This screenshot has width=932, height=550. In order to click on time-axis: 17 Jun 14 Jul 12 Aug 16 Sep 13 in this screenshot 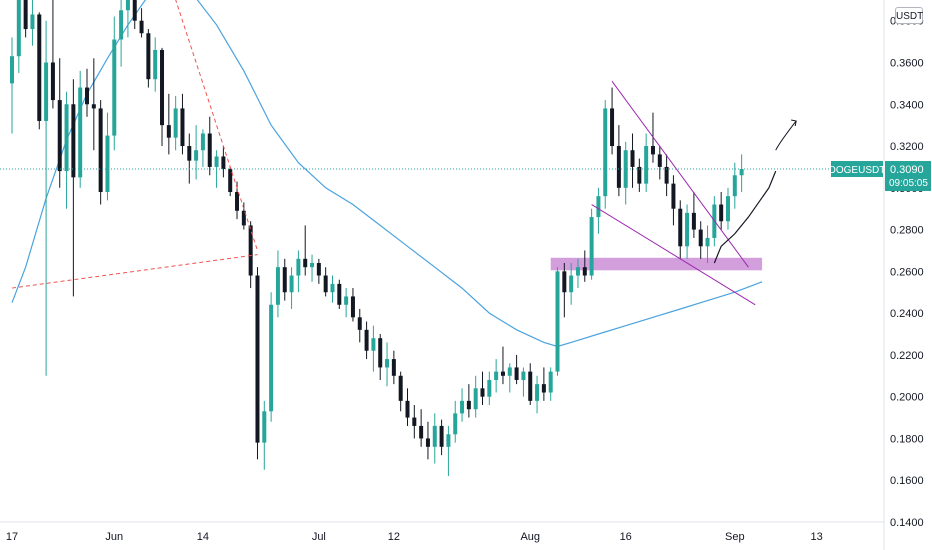, I will do `click(414, 537)`.